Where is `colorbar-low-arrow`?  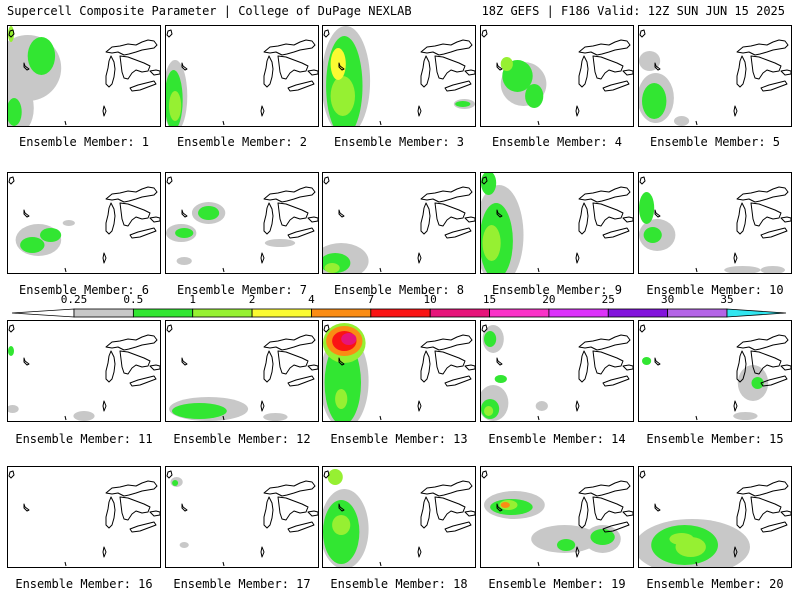 colorbar-low-arrow is located at coordinates (43, 313).